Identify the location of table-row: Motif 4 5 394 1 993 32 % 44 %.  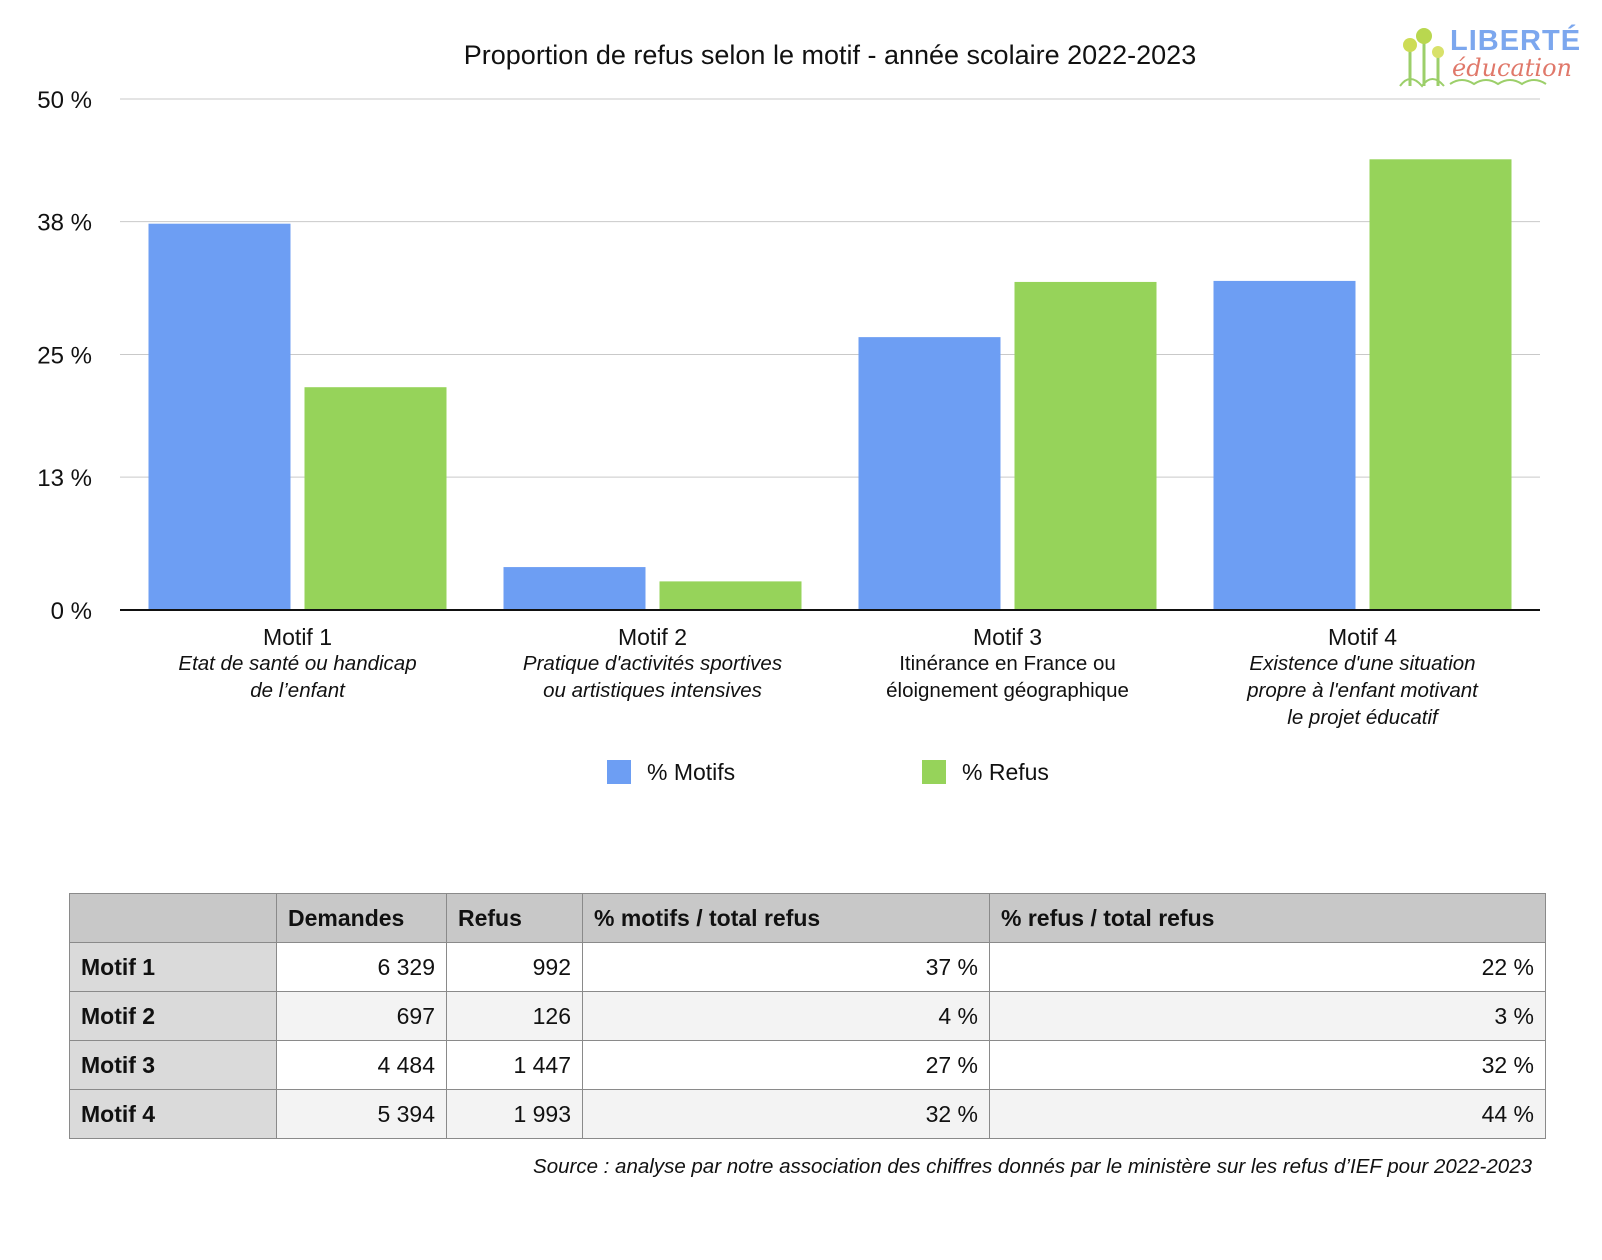
(807, 1114).